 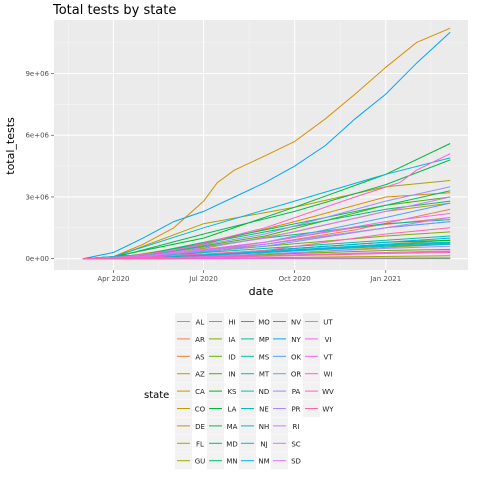 I want to click on x-tick-label: Jul 2020, so click(x=203, y=279).